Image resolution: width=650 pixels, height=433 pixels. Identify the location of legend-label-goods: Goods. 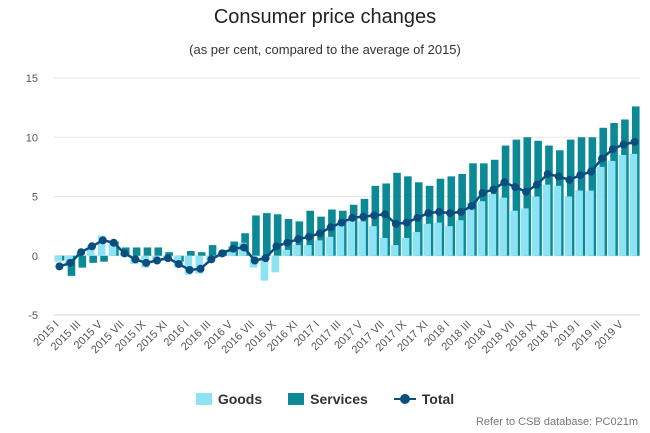
(240, 399).